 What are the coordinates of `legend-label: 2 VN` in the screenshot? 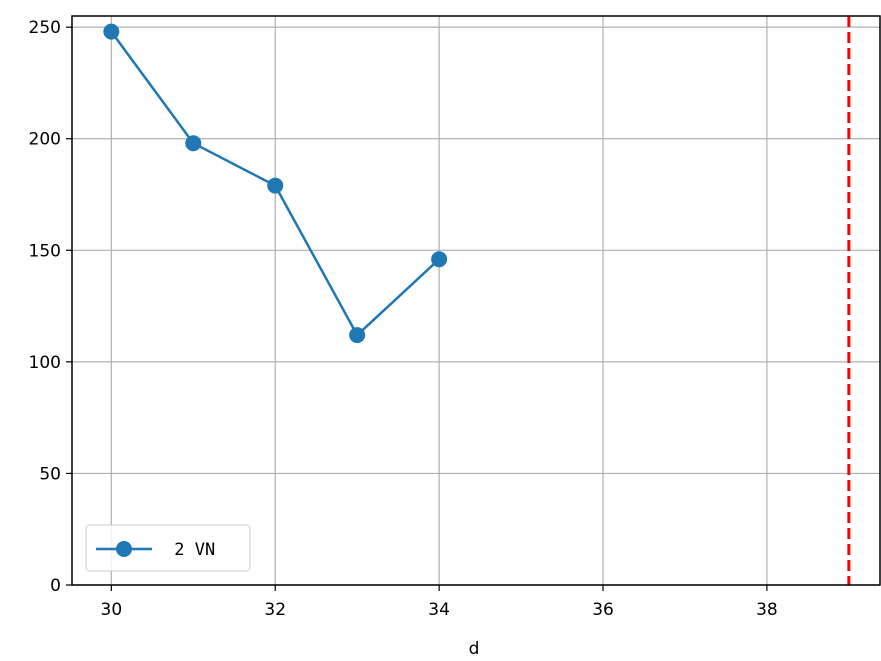 It's located at (189, 550).